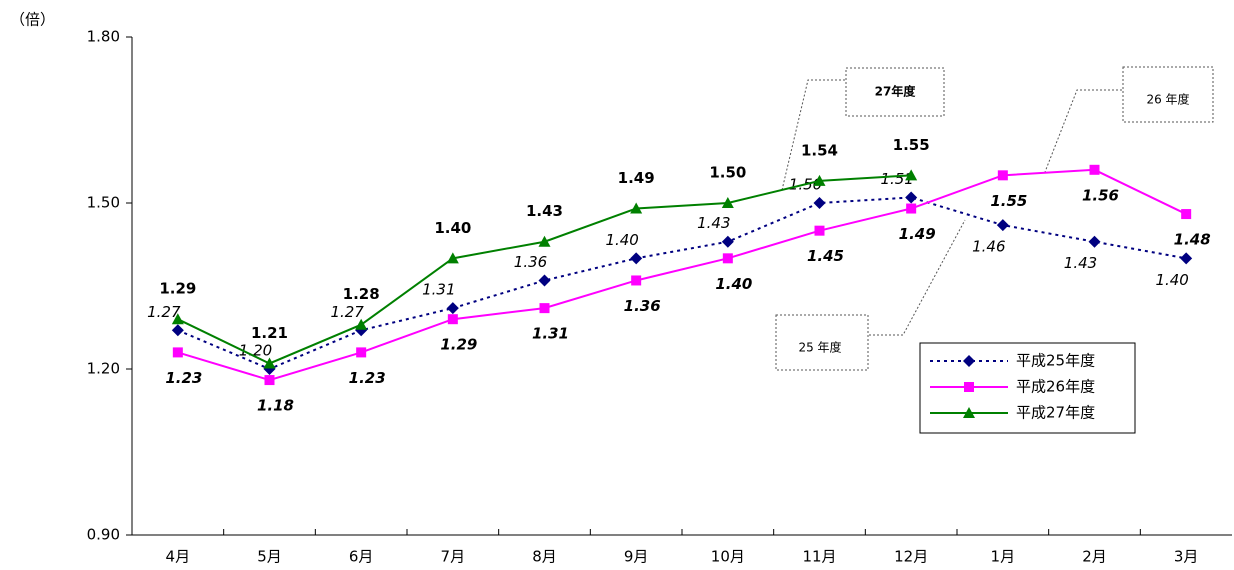  Describe the element at coordinates (1186, 557) in the screenshot. I see `x-tick-label: 3月` at that location.